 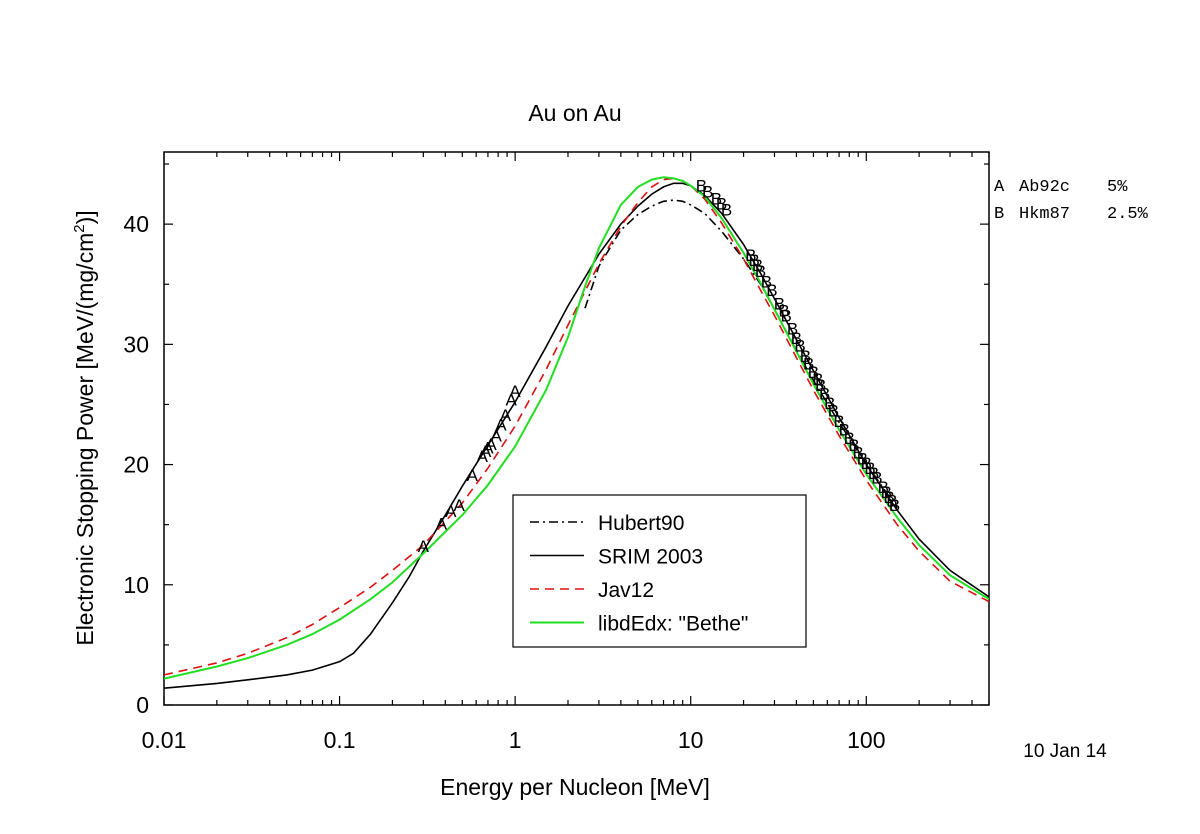 I want to click on marker-B-13: B, so click(x=786, y=315).